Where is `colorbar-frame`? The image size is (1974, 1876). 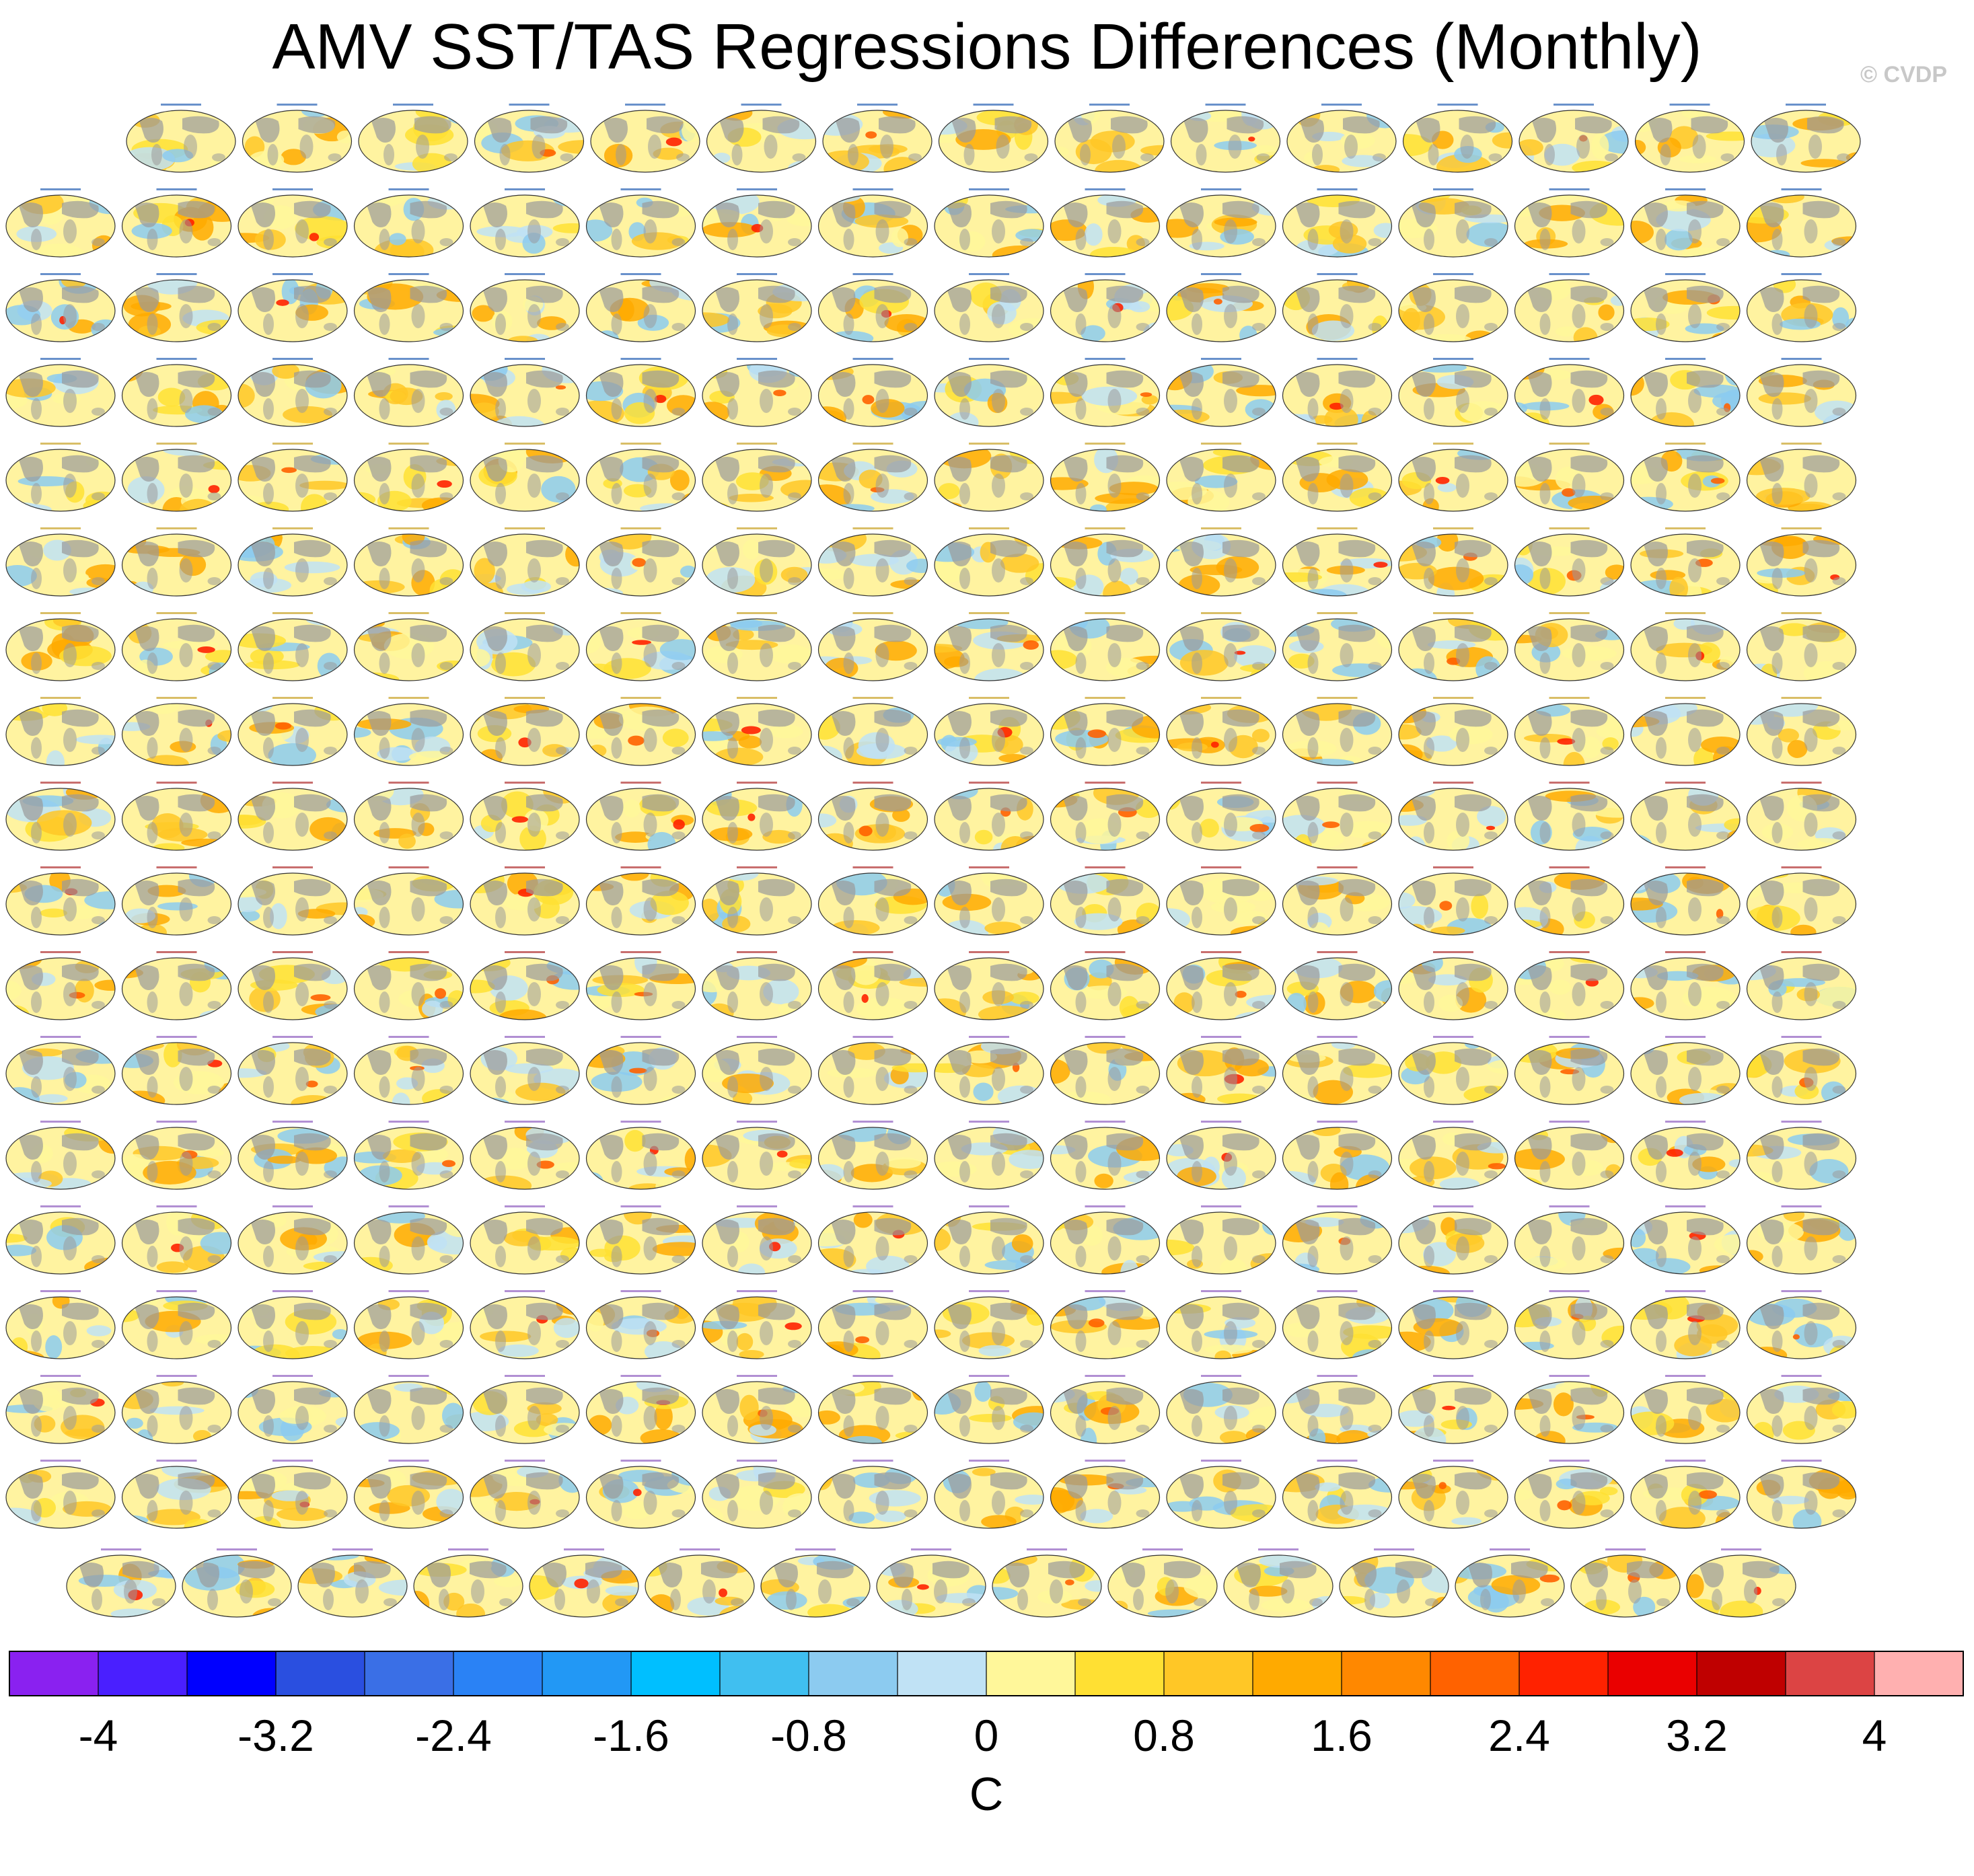 colorbar-frame is located at coordinates (987, 1673).